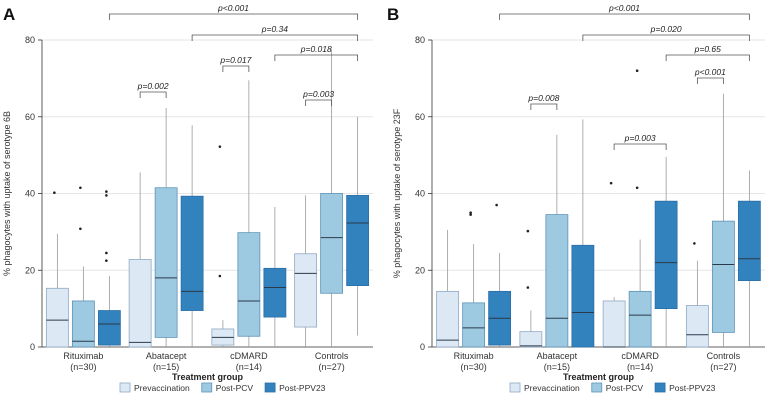 The image size is (778, 401). What do you see at coordinates (474, 356) in the screenshot?
I see `x-tick-label: Rituximab` at bounding box center [474, 356].